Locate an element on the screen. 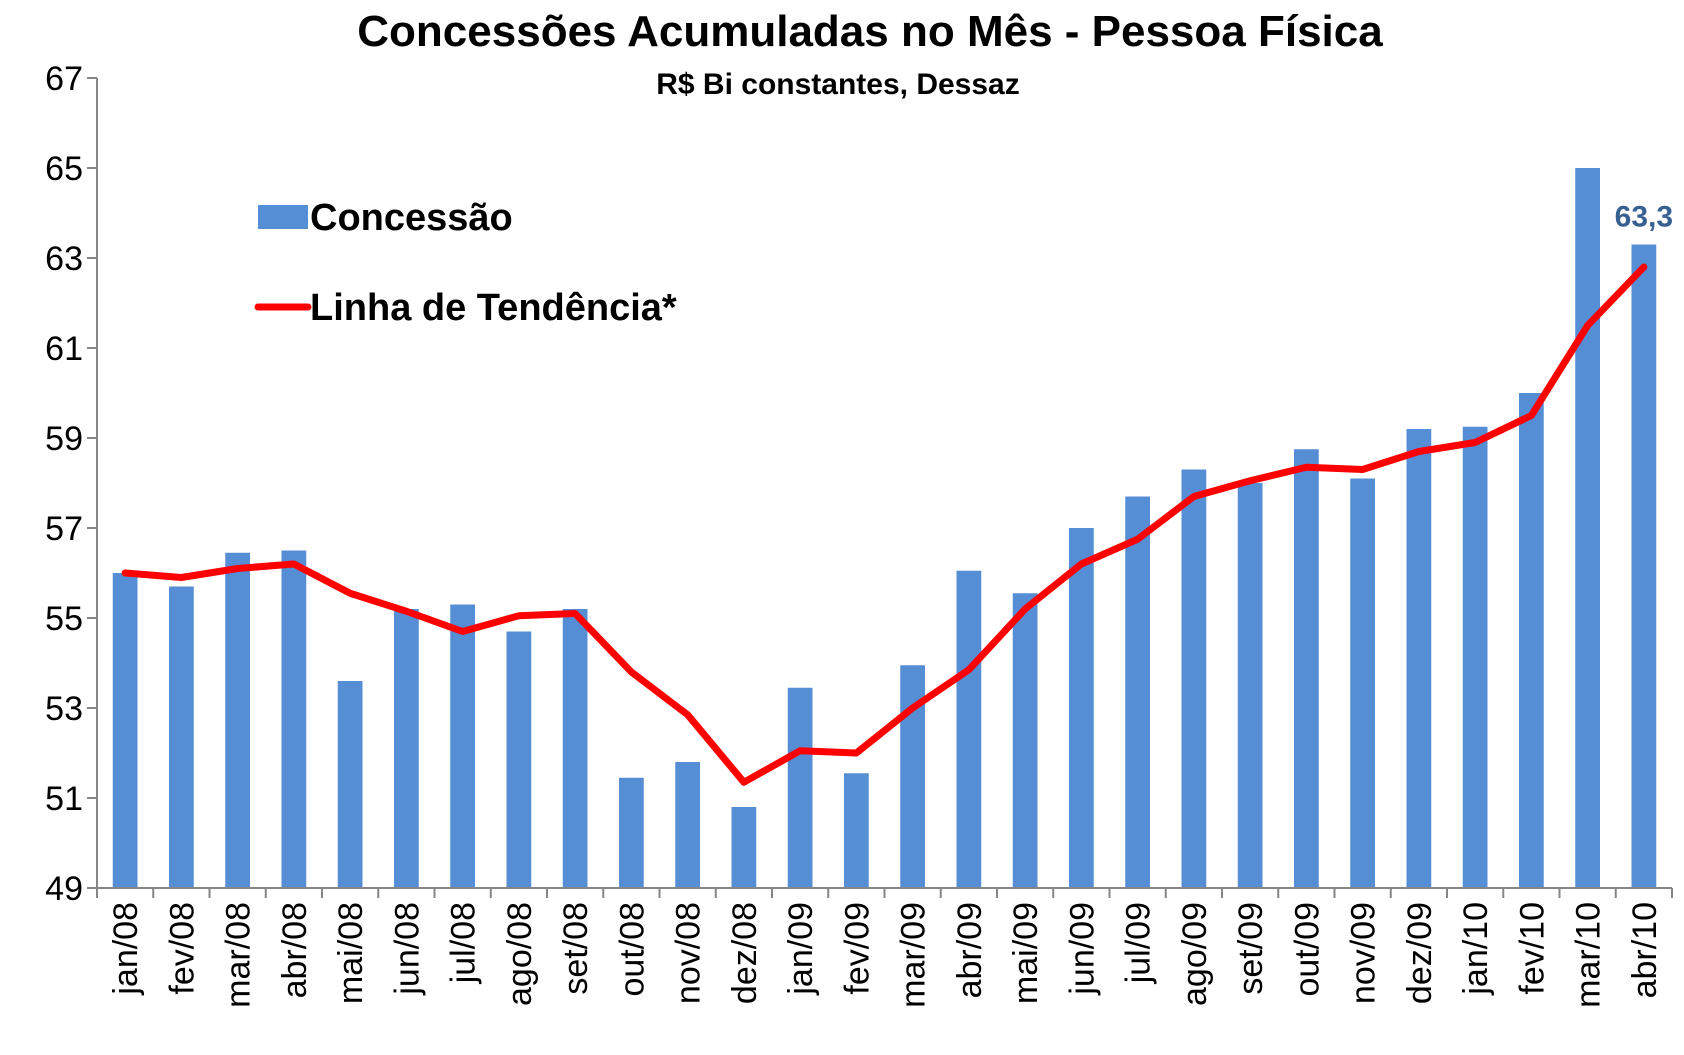 The width and height of the screenshot is (1684, 1055). x-tick-label: mai/09 is located at coordinates (1026, 953).